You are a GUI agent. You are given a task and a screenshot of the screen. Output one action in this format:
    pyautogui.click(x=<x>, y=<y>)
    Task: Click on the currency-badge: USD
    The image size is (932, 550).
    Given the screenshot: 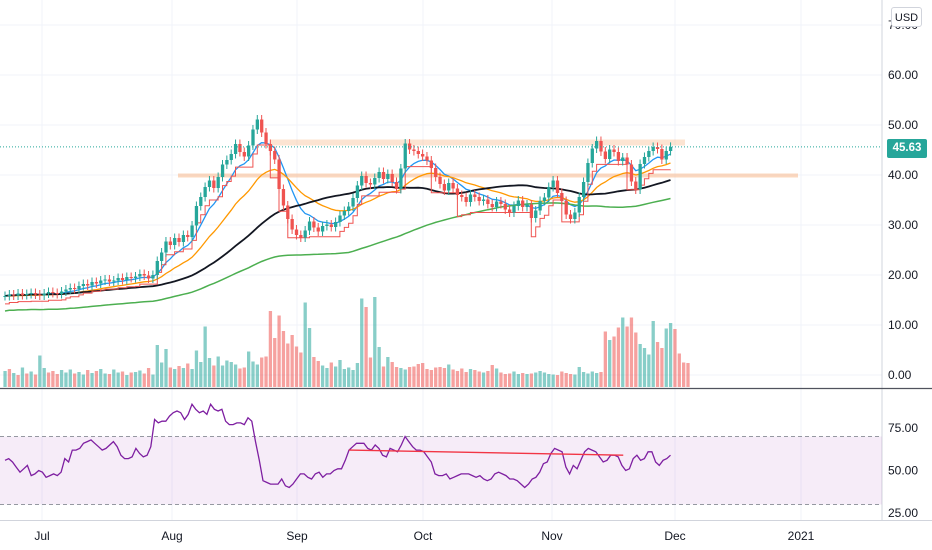 What is the action you would take?
    pyautogui.click(x=906, y=17)
    